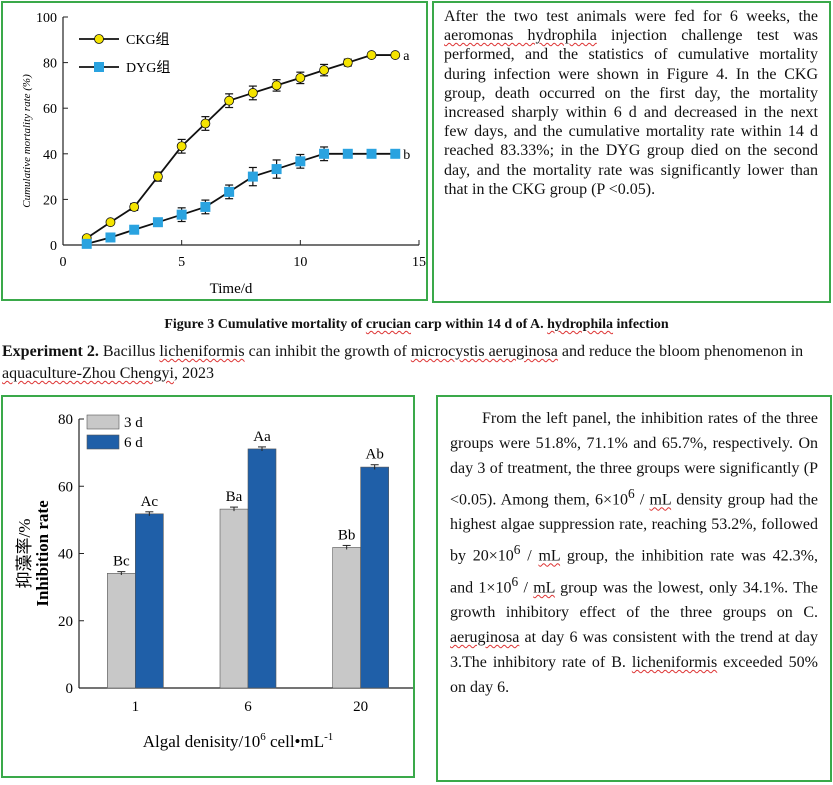 The image size is (833, 785). I want to click on bar-significance-label: Bc, so click(121, 562).